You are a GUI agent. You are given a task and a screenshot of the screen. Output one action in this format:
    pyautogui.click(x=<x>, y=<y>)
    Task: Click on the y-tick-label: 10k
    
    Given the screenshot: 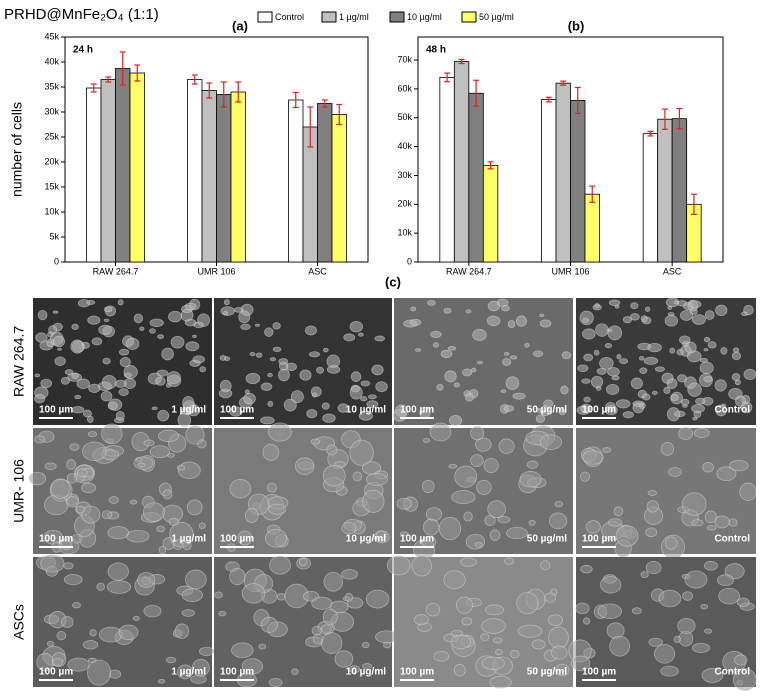 What is the action you would take?
    pyautogui.click(x=404, y=233)
    